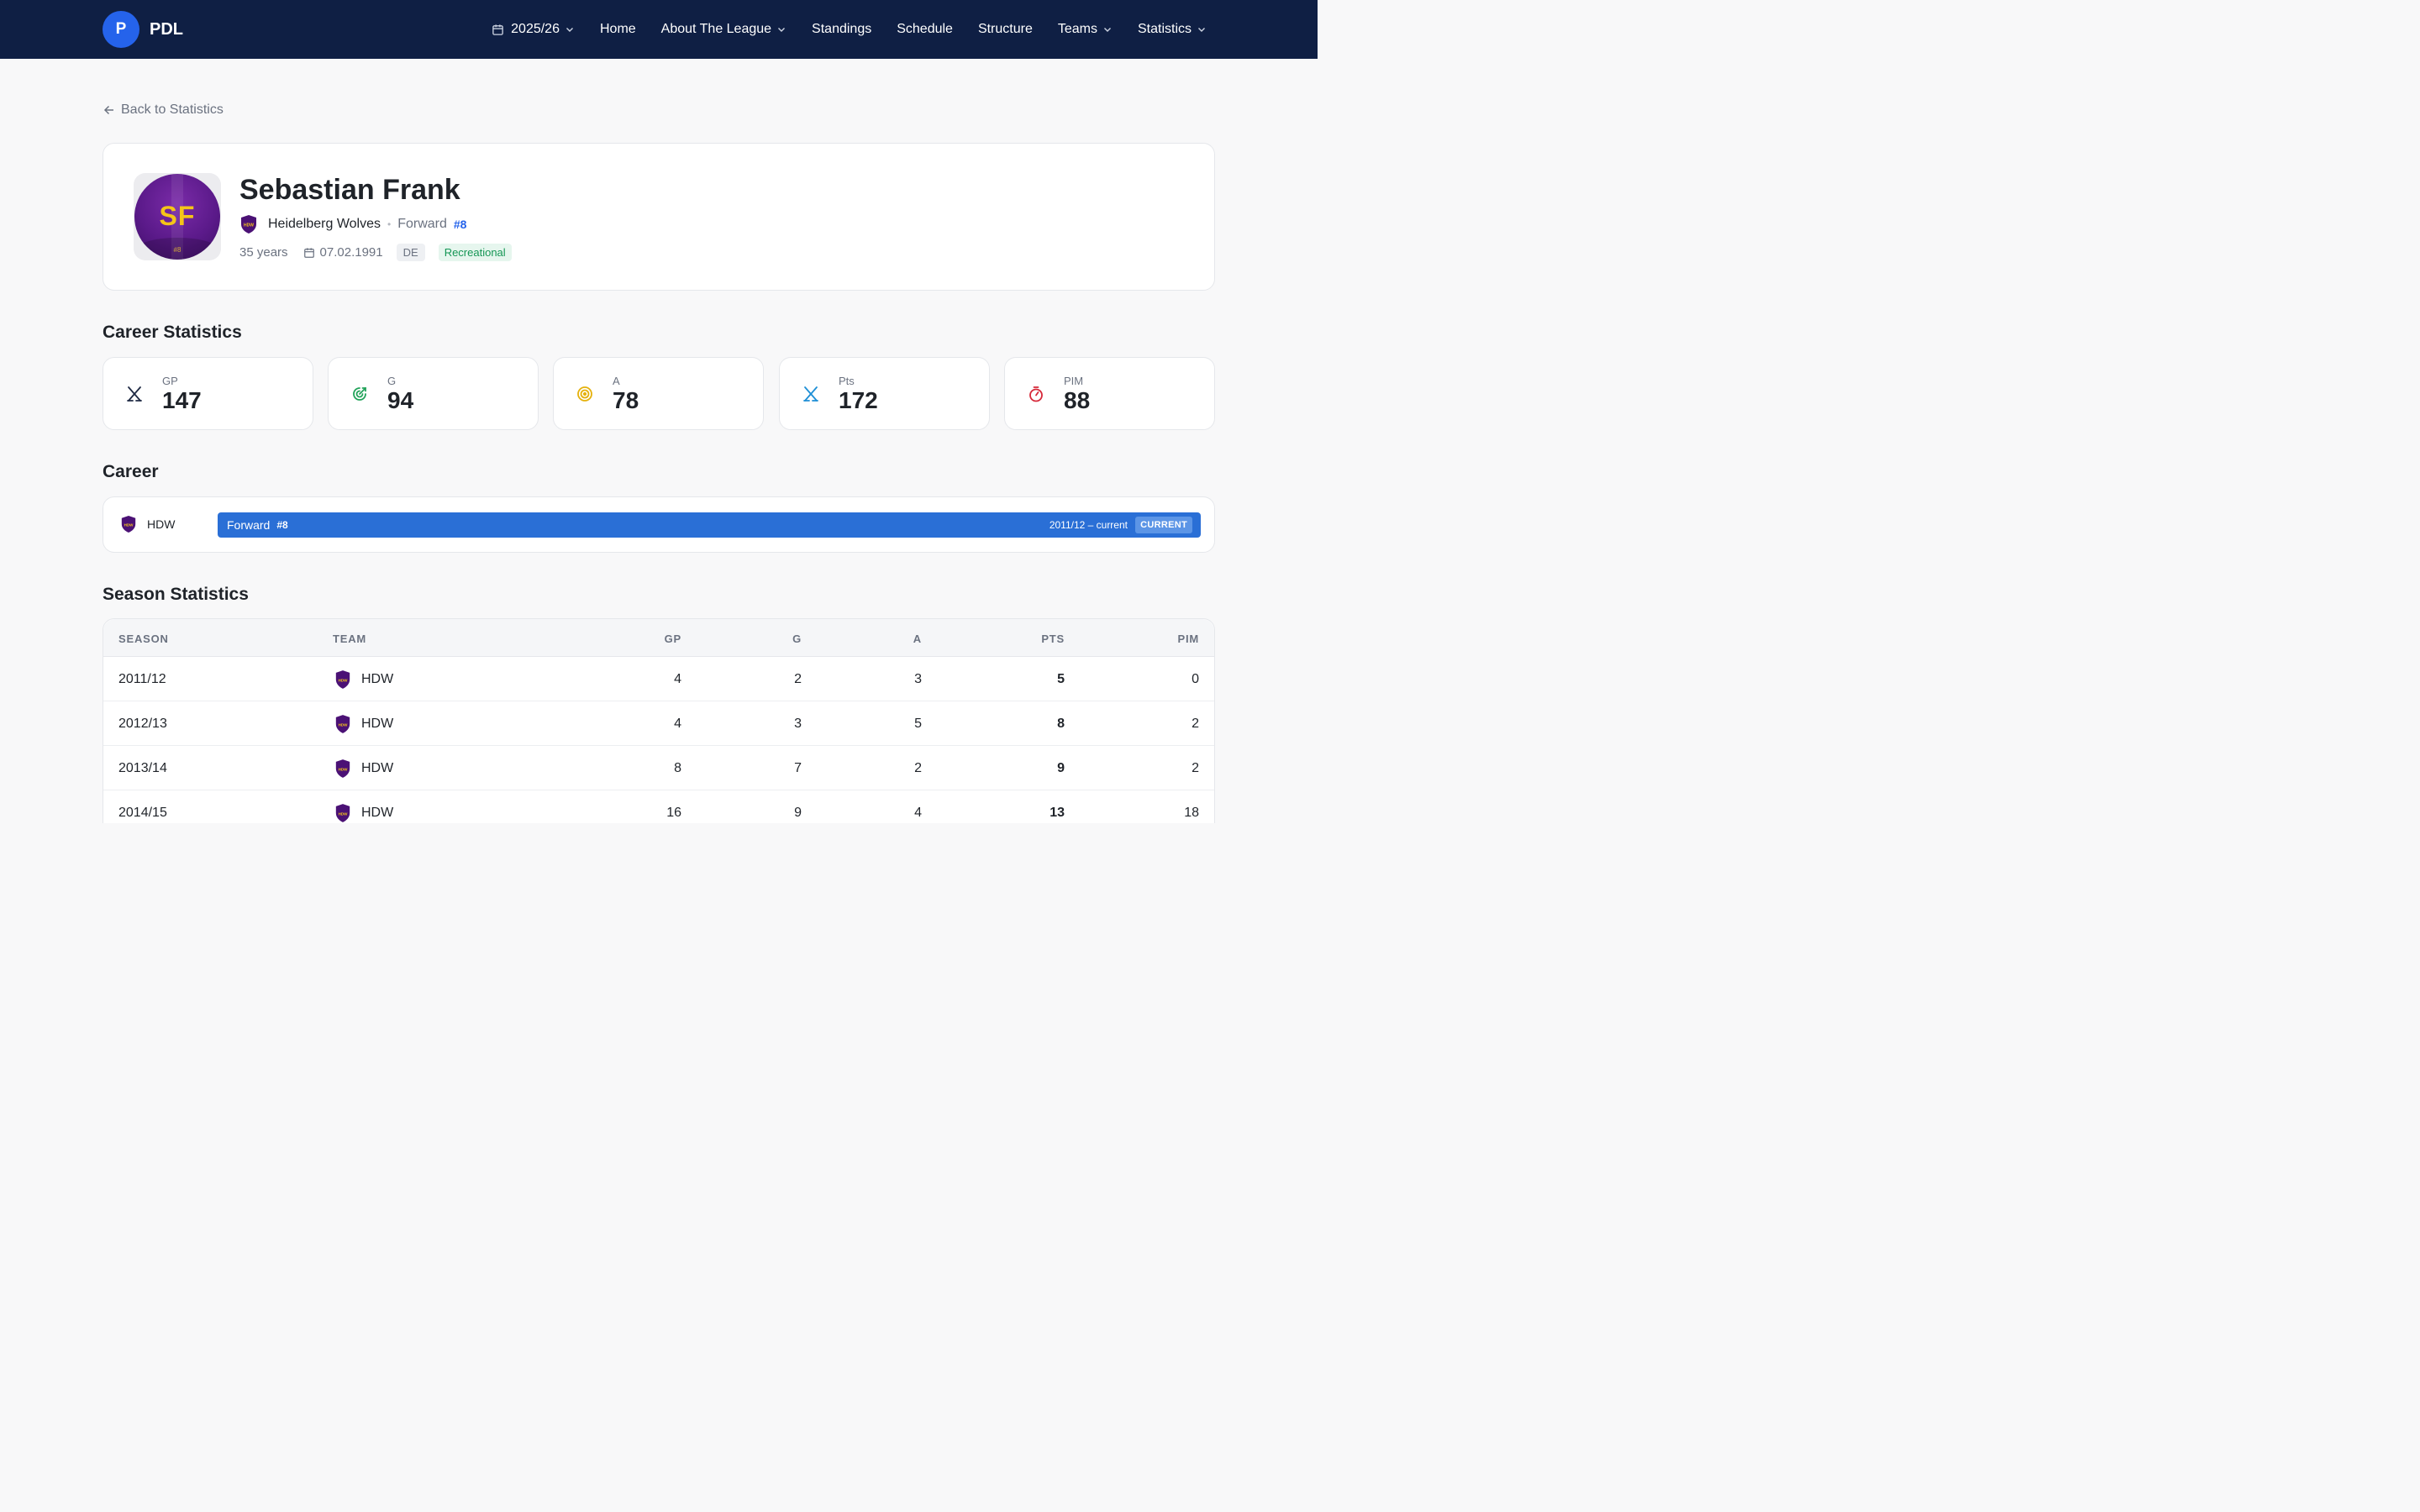  Describe the element at coordinates (1053, 639) in the screenshot. I see `col-pts: PTS` at that location.